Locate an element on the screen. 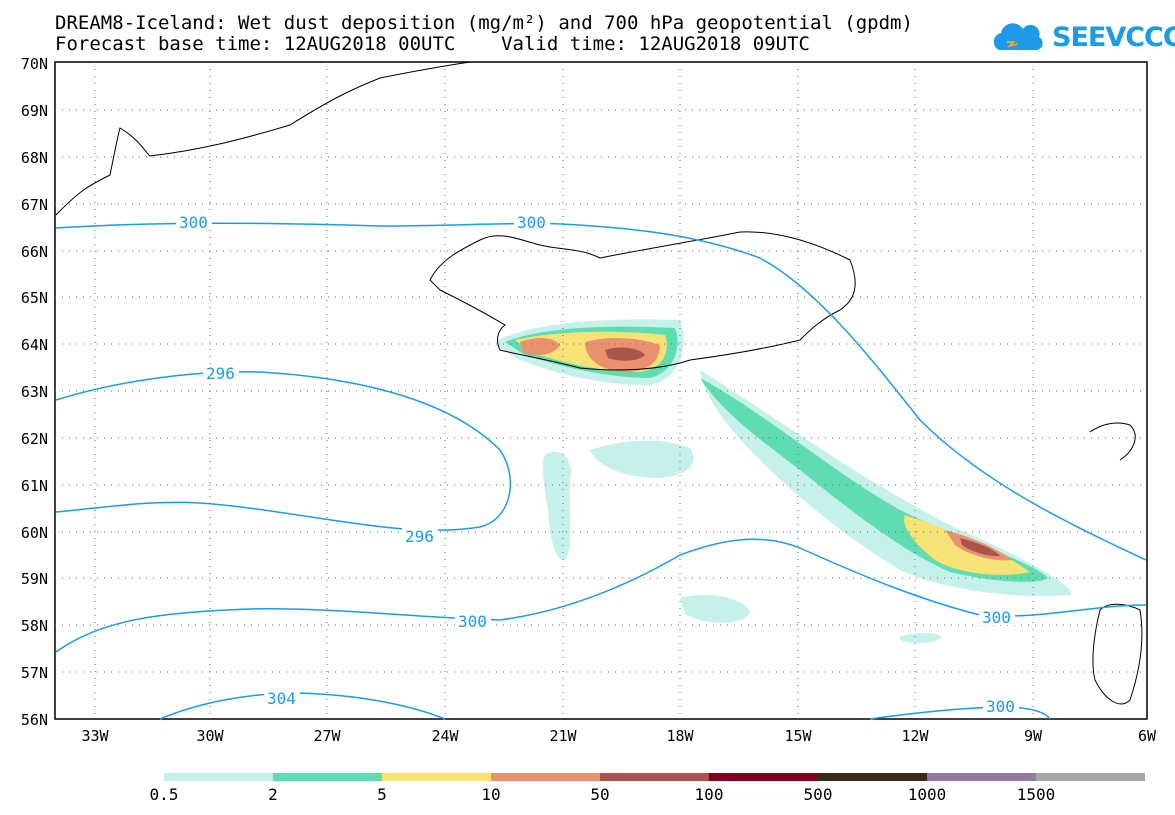 The image size is (1175, 815). lat-label: 58N is located at coordinates (34, 626).